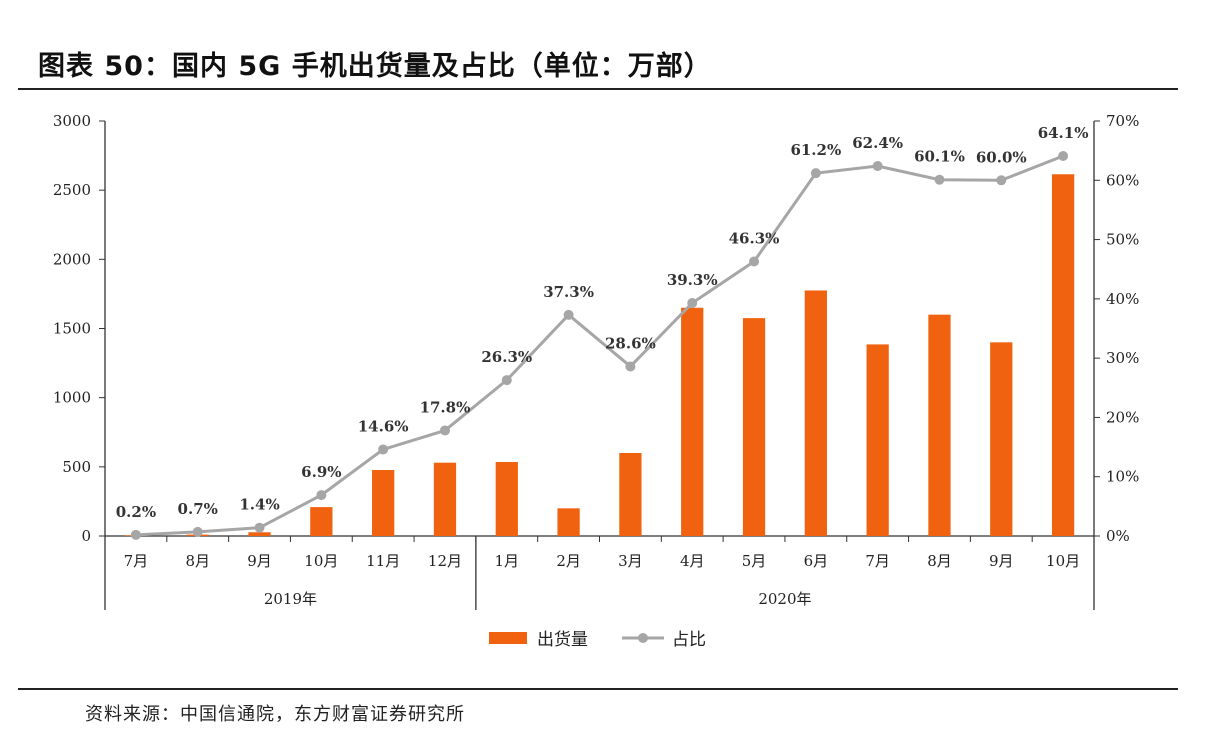  Describe the element at coordinates (72, 398) in the screenshot. I see `y-tick-label: 1000` at that location.